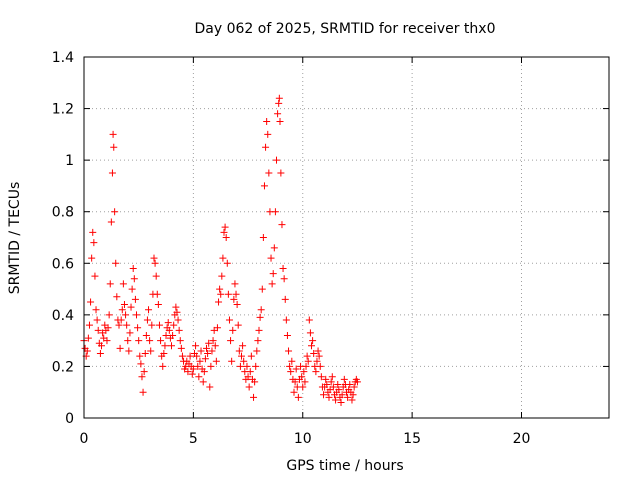 The width and height of the screenshot is (640, 484). What do you see at coordinates (63, 367) in the screenshot?
I see `y-tick-label: 0.2` at bounding box center [63, 367].